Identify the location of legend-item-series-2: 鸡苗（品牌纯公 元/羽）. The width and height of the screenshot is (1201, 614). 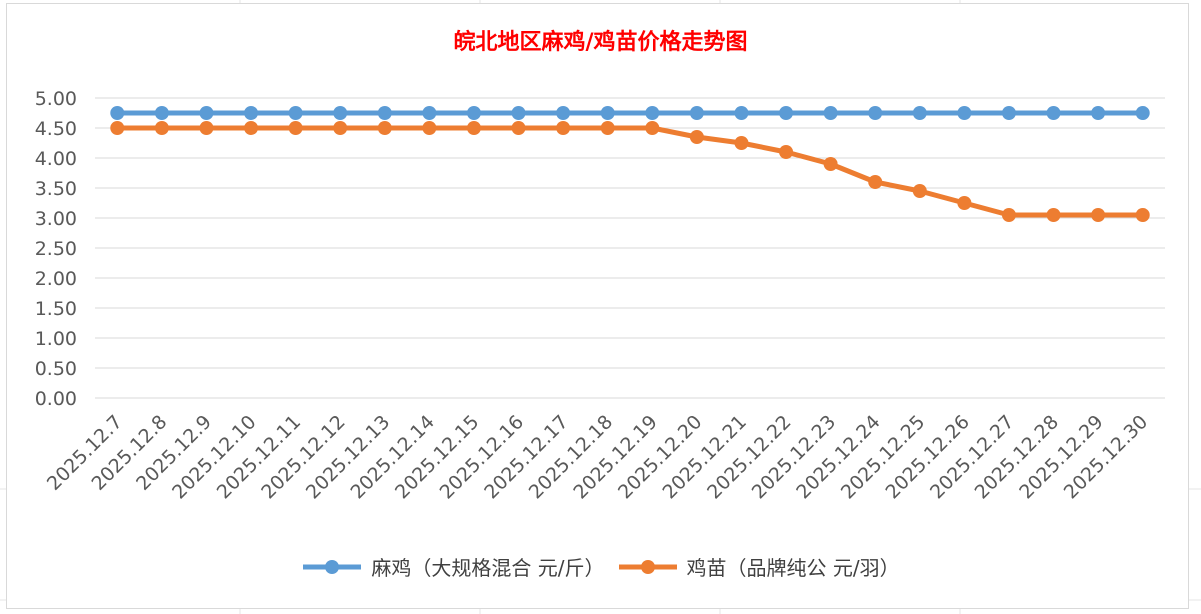
(758, 566).